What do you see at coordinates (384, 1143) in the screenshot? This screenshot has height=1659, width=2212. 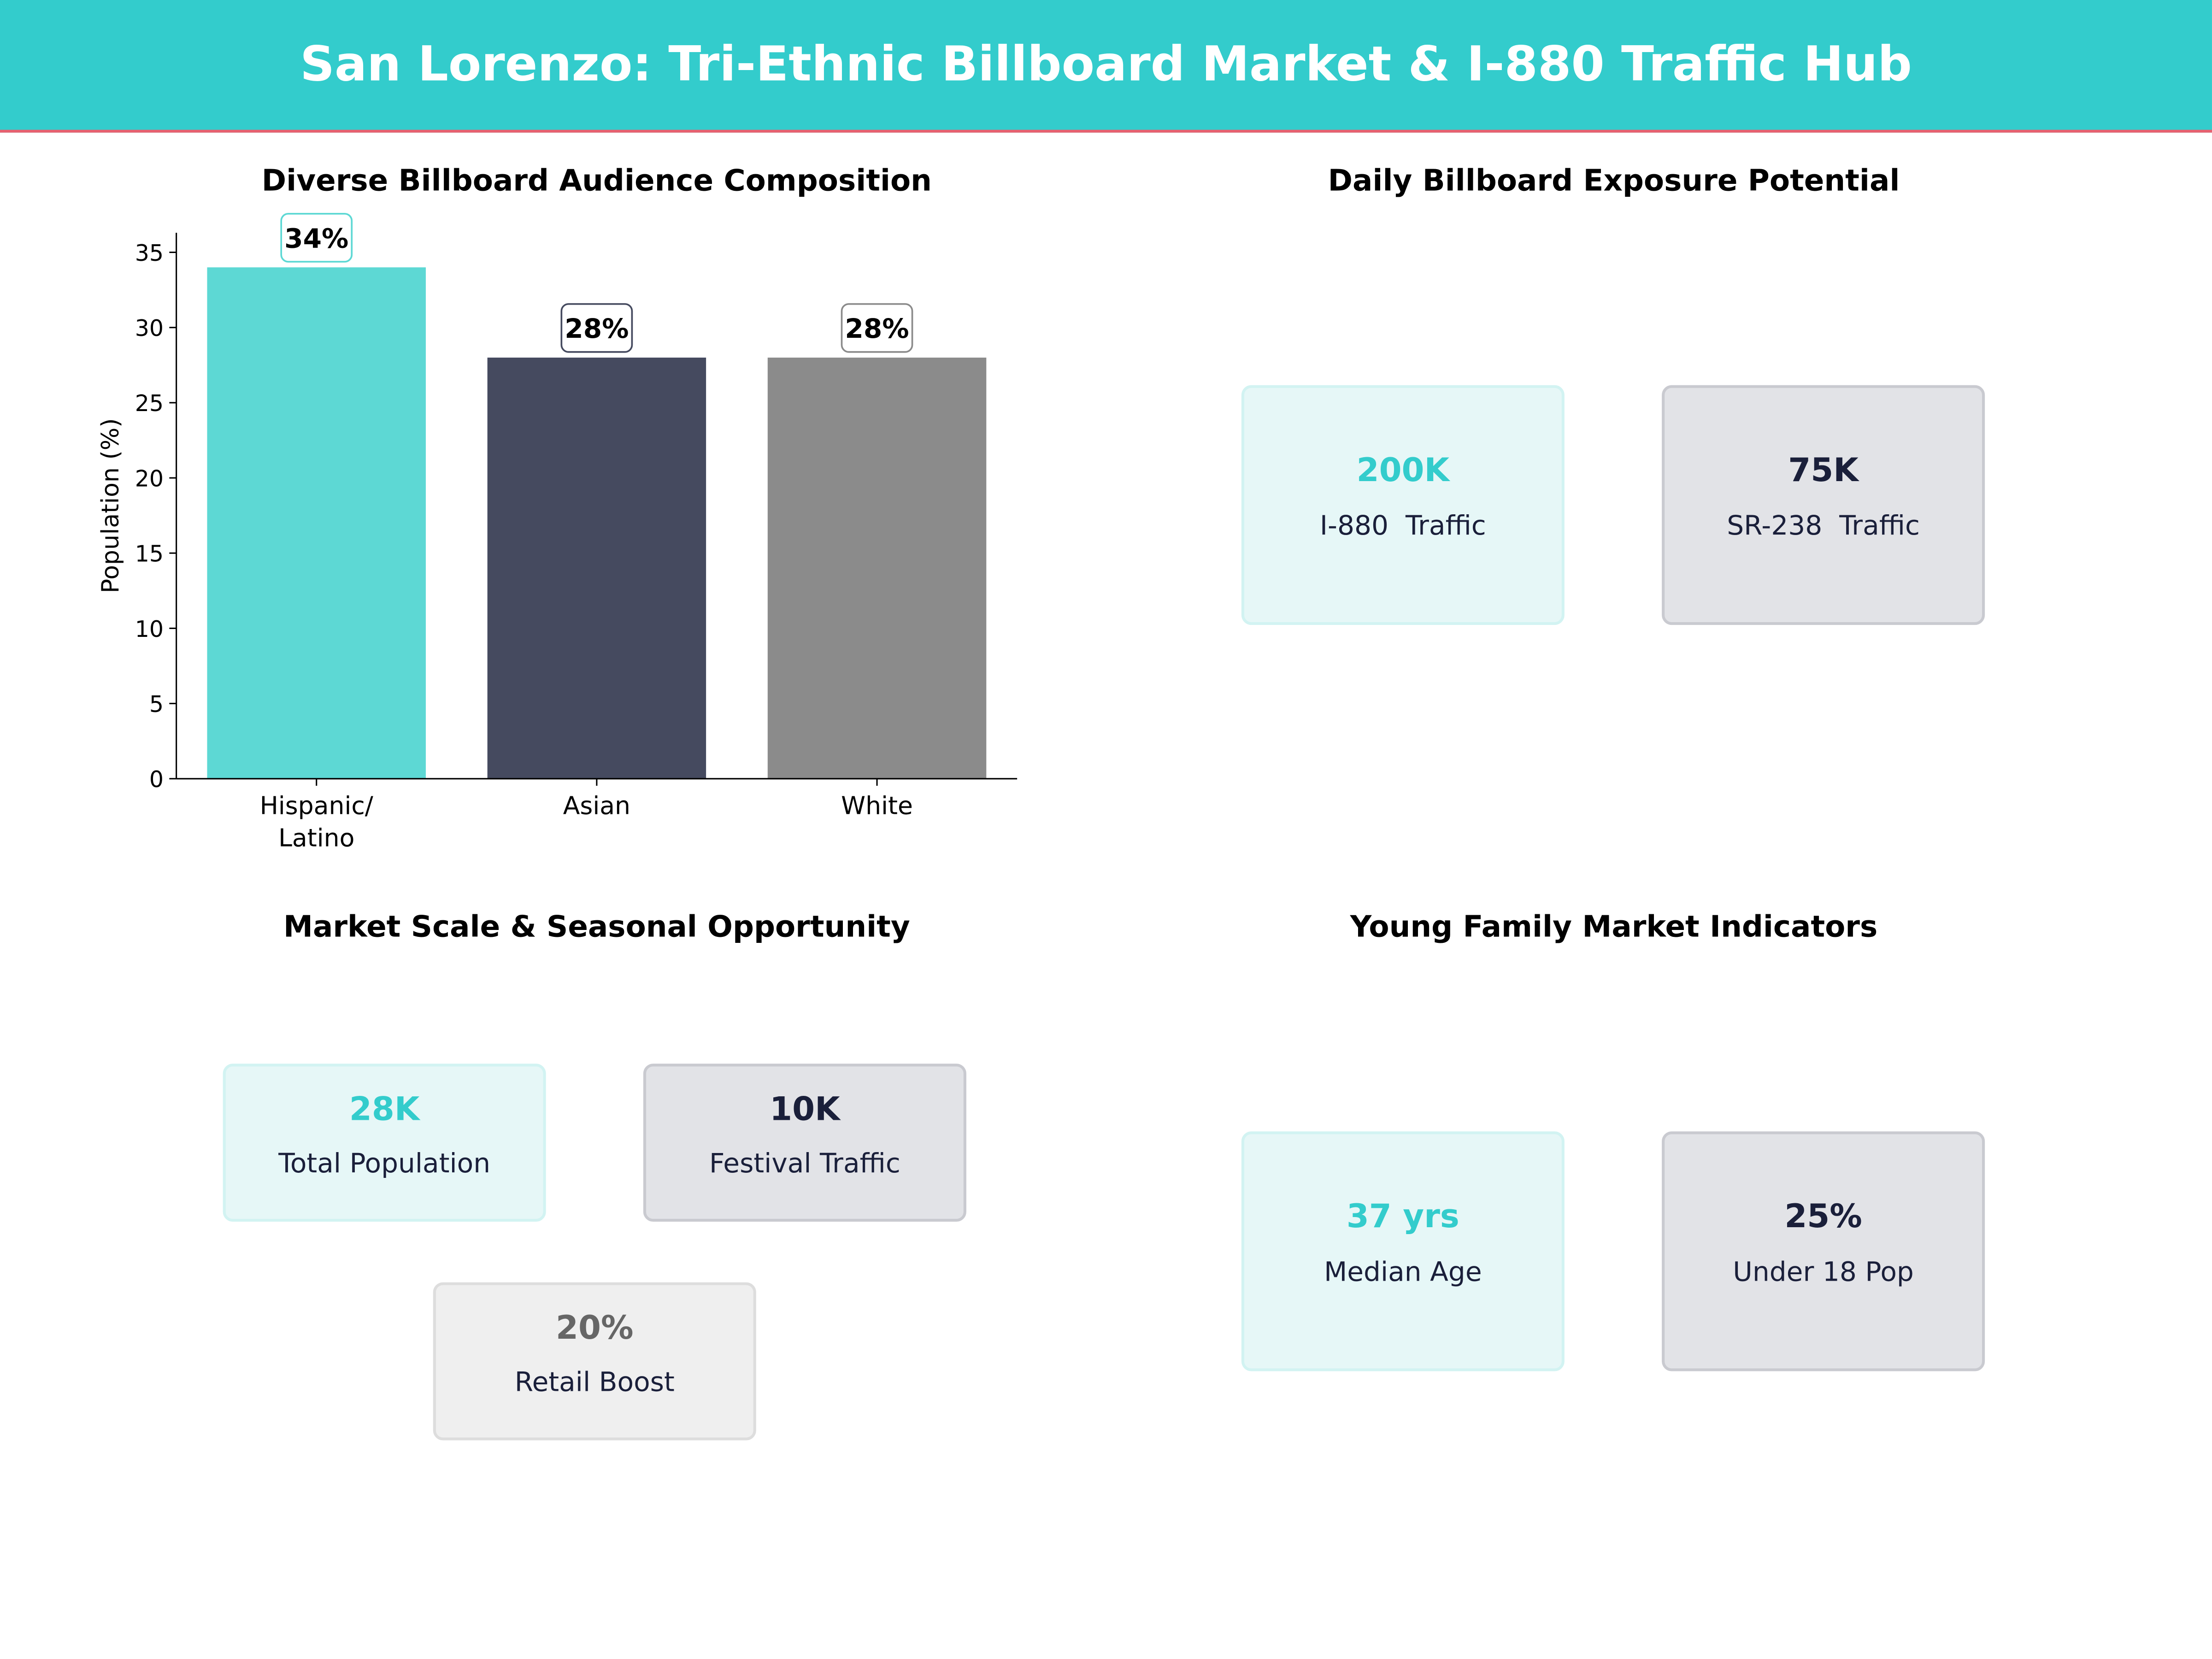 I see `population-card: 28K Total Population` at bounding box center [384, 1143].